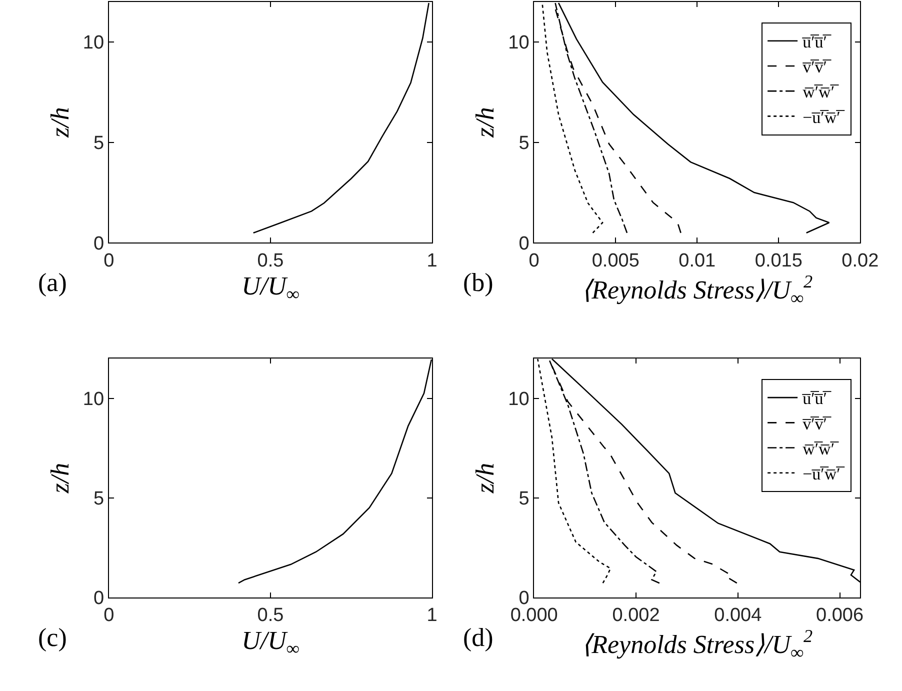 The width and height of the screenshot is (902, 691). What do you see at coordinates (478, 637) in the screenshot?
I see `text: (d)` at bounding box center [478, 637].